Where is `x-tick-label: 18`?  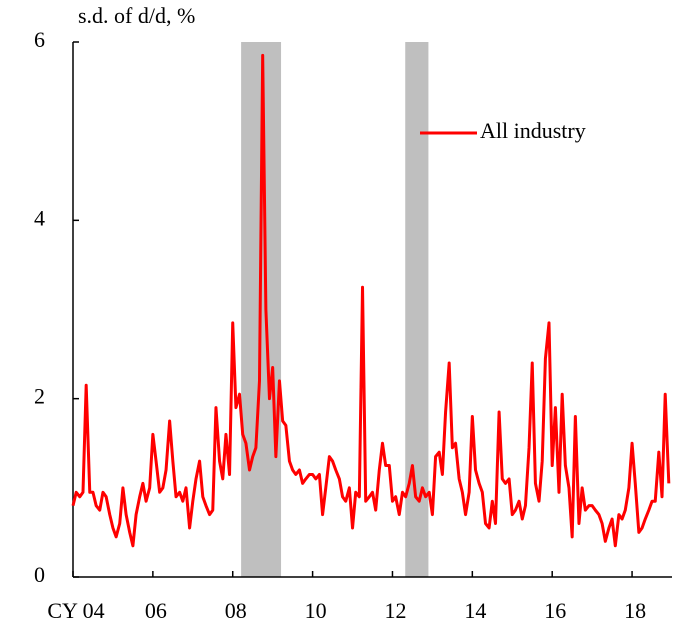
x-tick-label: 18 is located at coordinates (635, 610).